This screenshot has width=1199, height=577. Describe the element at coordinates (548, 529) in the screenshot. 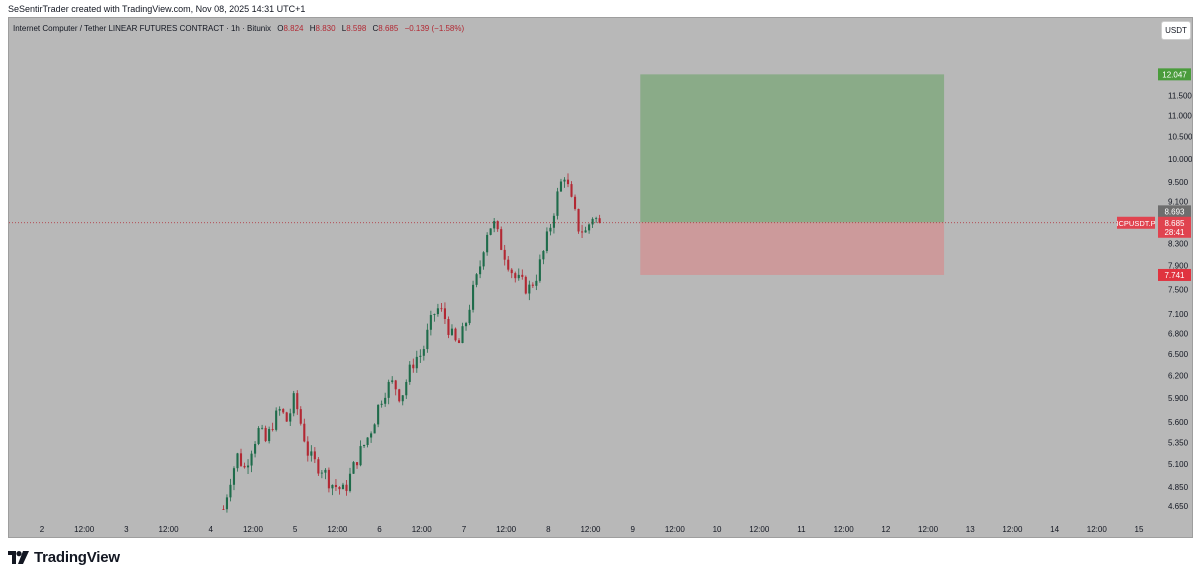

I see `x-tick-label: 8` at that location.